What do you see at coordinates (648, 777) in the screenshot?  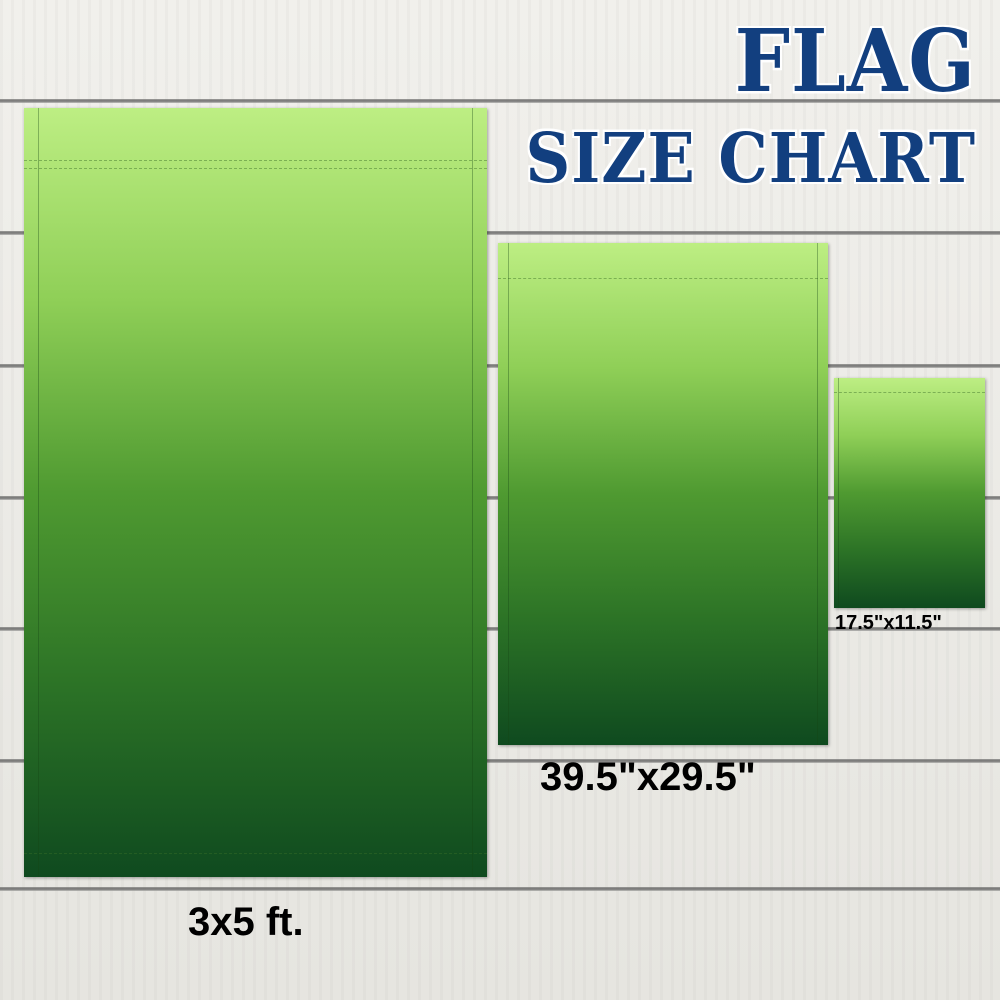 I see `flag-medium-size-label: 39.5"x29.5"` at bounding box center [648, 777].